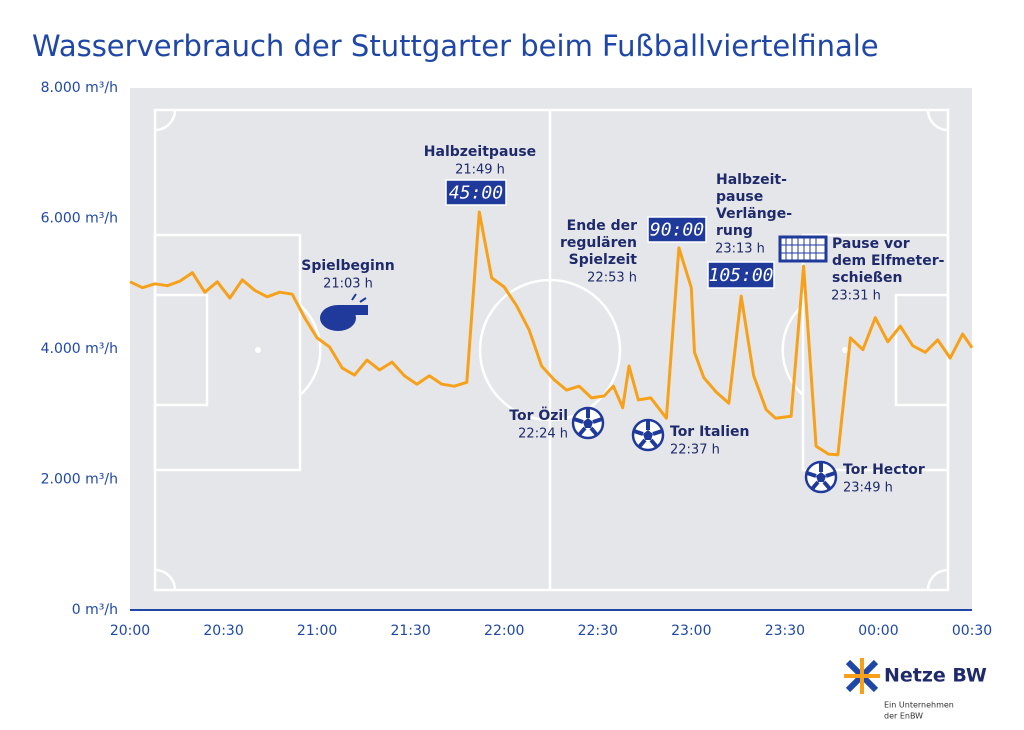  What do you see at coordinates (878, 631) in the screenshot?
I see `x-tick-label: 00:00` at bounding box center [878, 631].